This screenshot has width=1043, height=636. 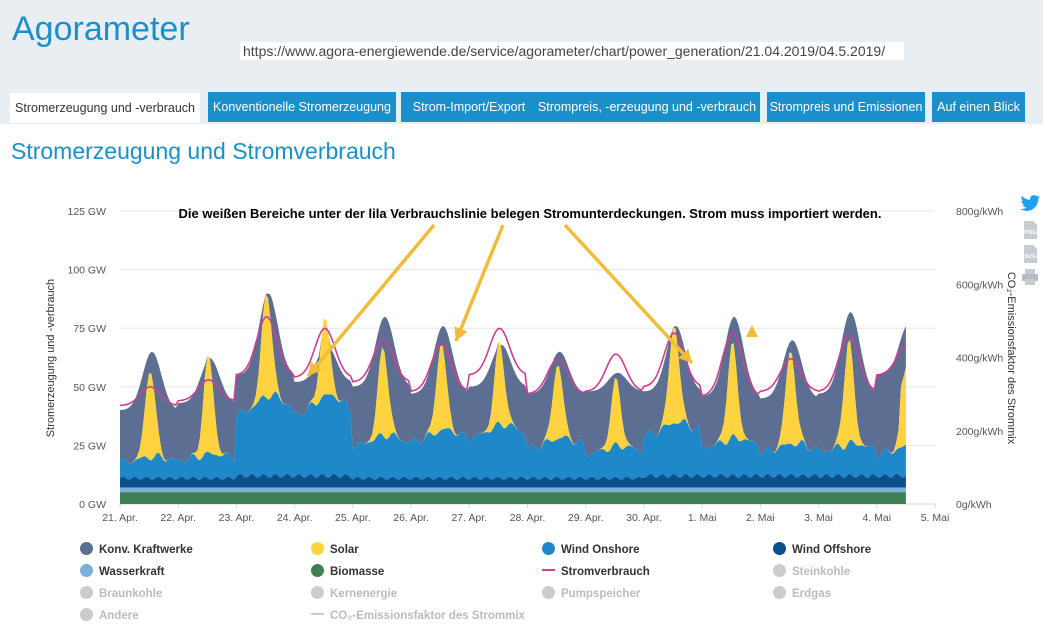 What do you see at coordinates (120, 518) in the screenshot?
I see `x-tick-label: 21. Apr.` at bounding box center [120, 518].